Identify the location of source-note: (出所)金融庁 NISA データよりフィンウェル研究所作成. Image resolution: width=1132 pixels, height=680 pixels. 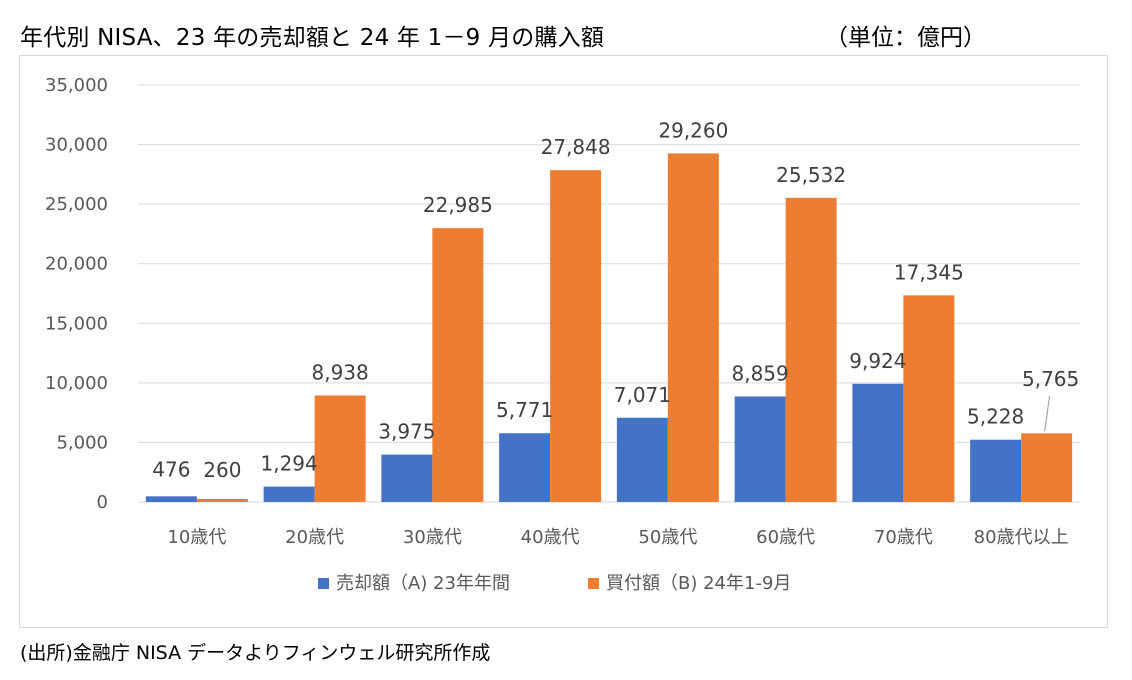
(255, 653).